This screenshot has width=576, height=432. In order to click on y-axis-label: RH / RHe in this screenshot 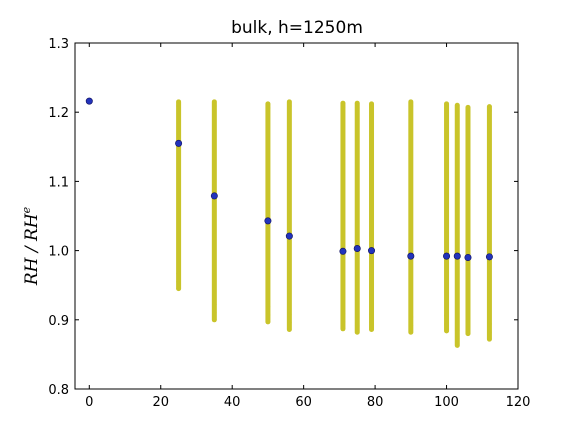, I will do `click(31, 246)`.